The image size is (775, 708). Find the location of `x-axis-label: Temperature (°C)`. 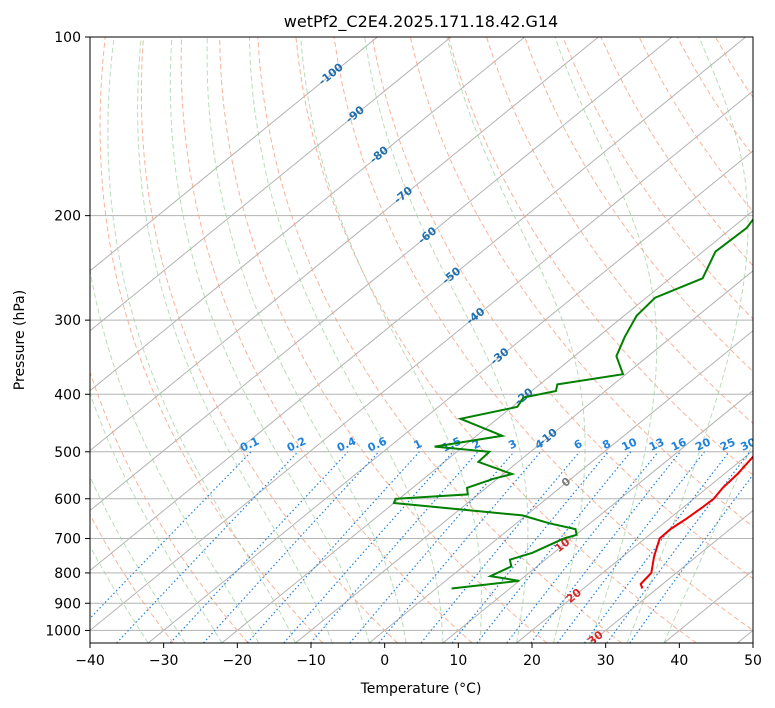

x-axis-label: Temperature (°C) is located at coordinates (421, 689).